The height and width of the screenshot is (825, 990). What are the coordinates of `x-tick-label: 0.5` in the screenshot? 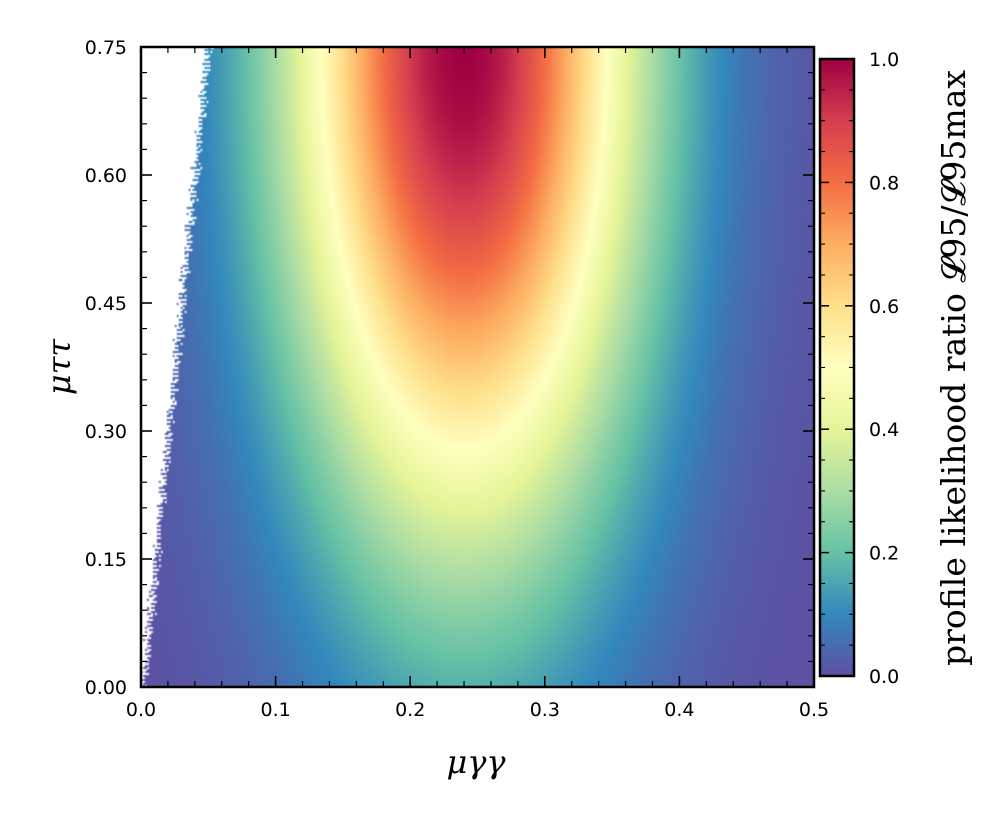 It's located at (814, 710).